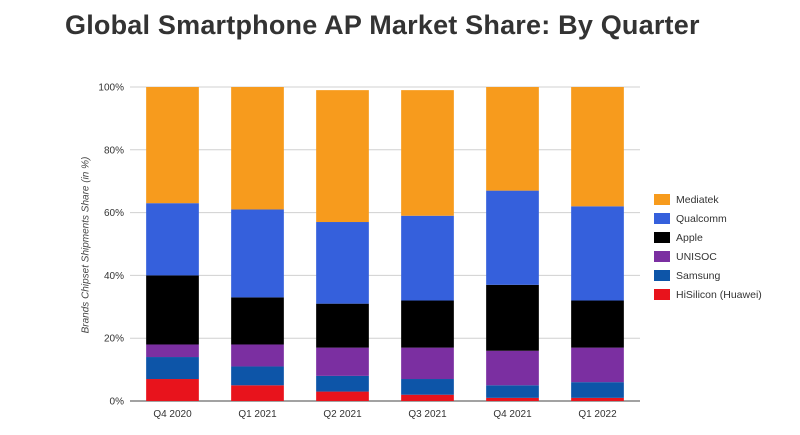 The height and width of the screenshot is (435, 800). I want to click on y-tick-label: 0%, so click(117, 402).